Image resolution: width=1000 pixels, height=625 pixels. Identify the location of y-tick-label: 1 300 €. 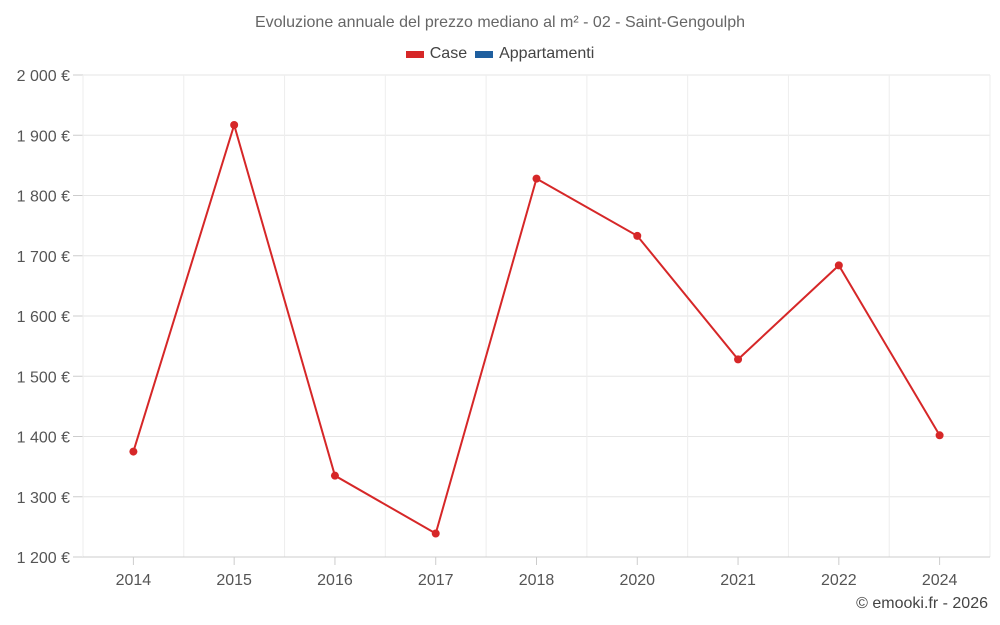
(43, 498).